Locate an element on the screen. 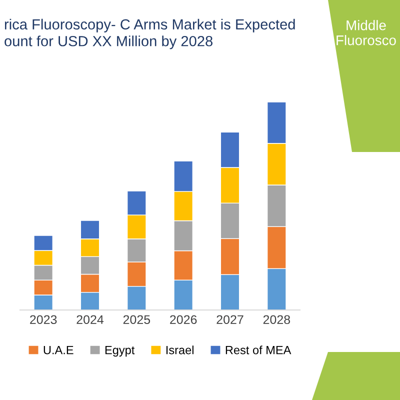  legend-label: U.A.E is located at coordinates (59, 350).